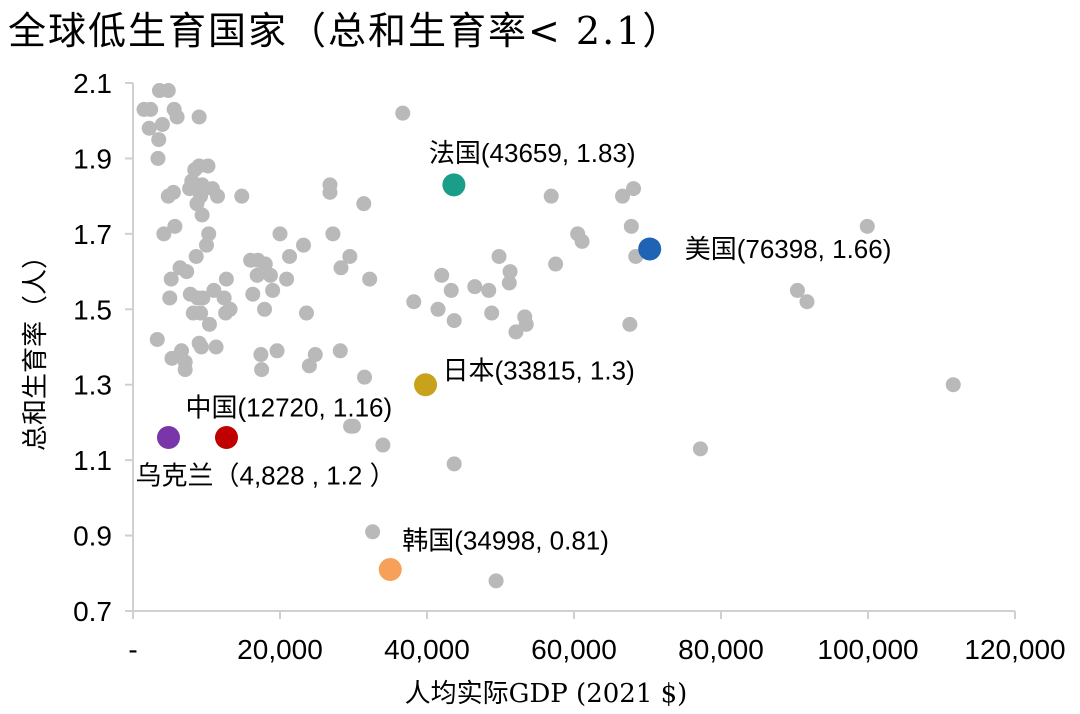 This screenshot has height=714, width=1080. I want to click on y-axis-ticks: 0.7 0.9 1.1 1.3 1.5 1.7 1.9 2.1, so click(103, 347).